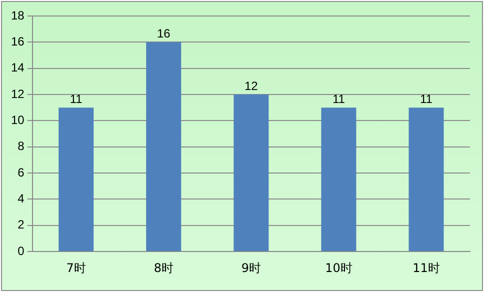 The image size is (484, 292). What do you see at coordinates (163, 33) in the screenshot?
I see `data-label: 16` at bounding box center [163, 33].